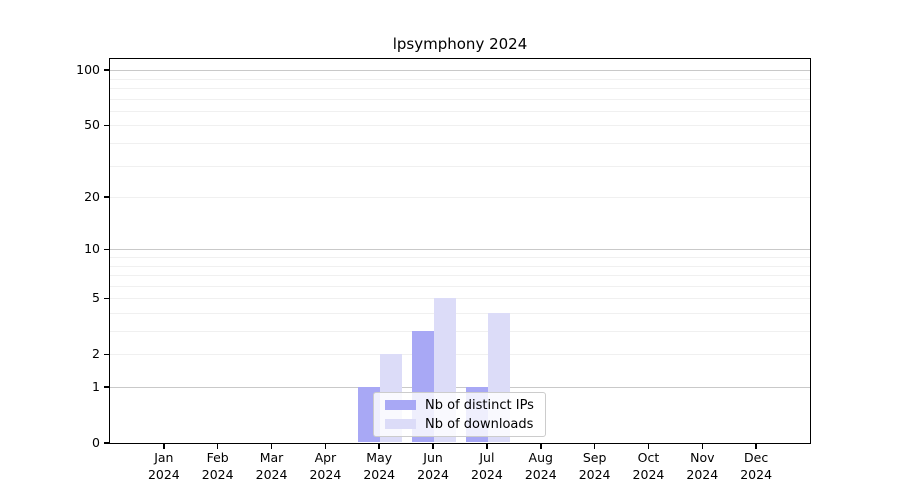 This screenshot has height=500, width=900. Describe the element at coordinates (648, 466) in the screenshot. I see `x-tick-label: Oct 2024` at that location.